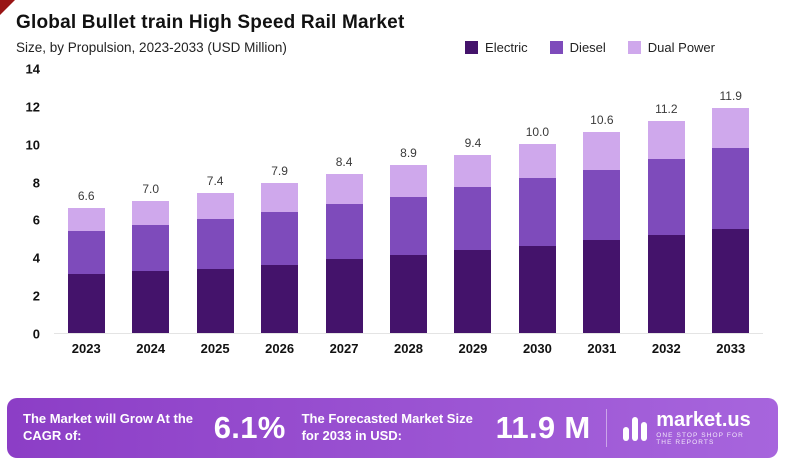  Describe the element at coordinates (607, 428) in the screenshot. I see `banner-divider` at that location.